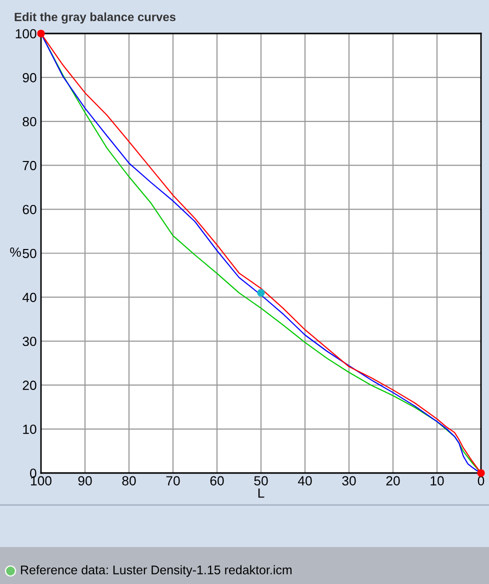 This screenshot has height=584, width=489. I want to click on y-tick-label: 30, so click(29, 341).